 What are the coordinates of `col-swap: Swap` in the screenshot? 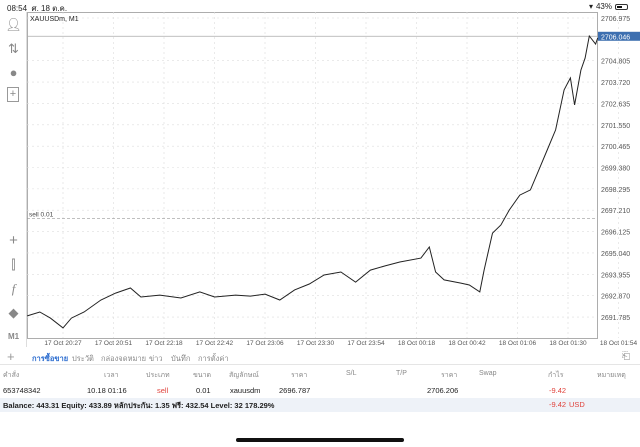 It's located at (488, 373).